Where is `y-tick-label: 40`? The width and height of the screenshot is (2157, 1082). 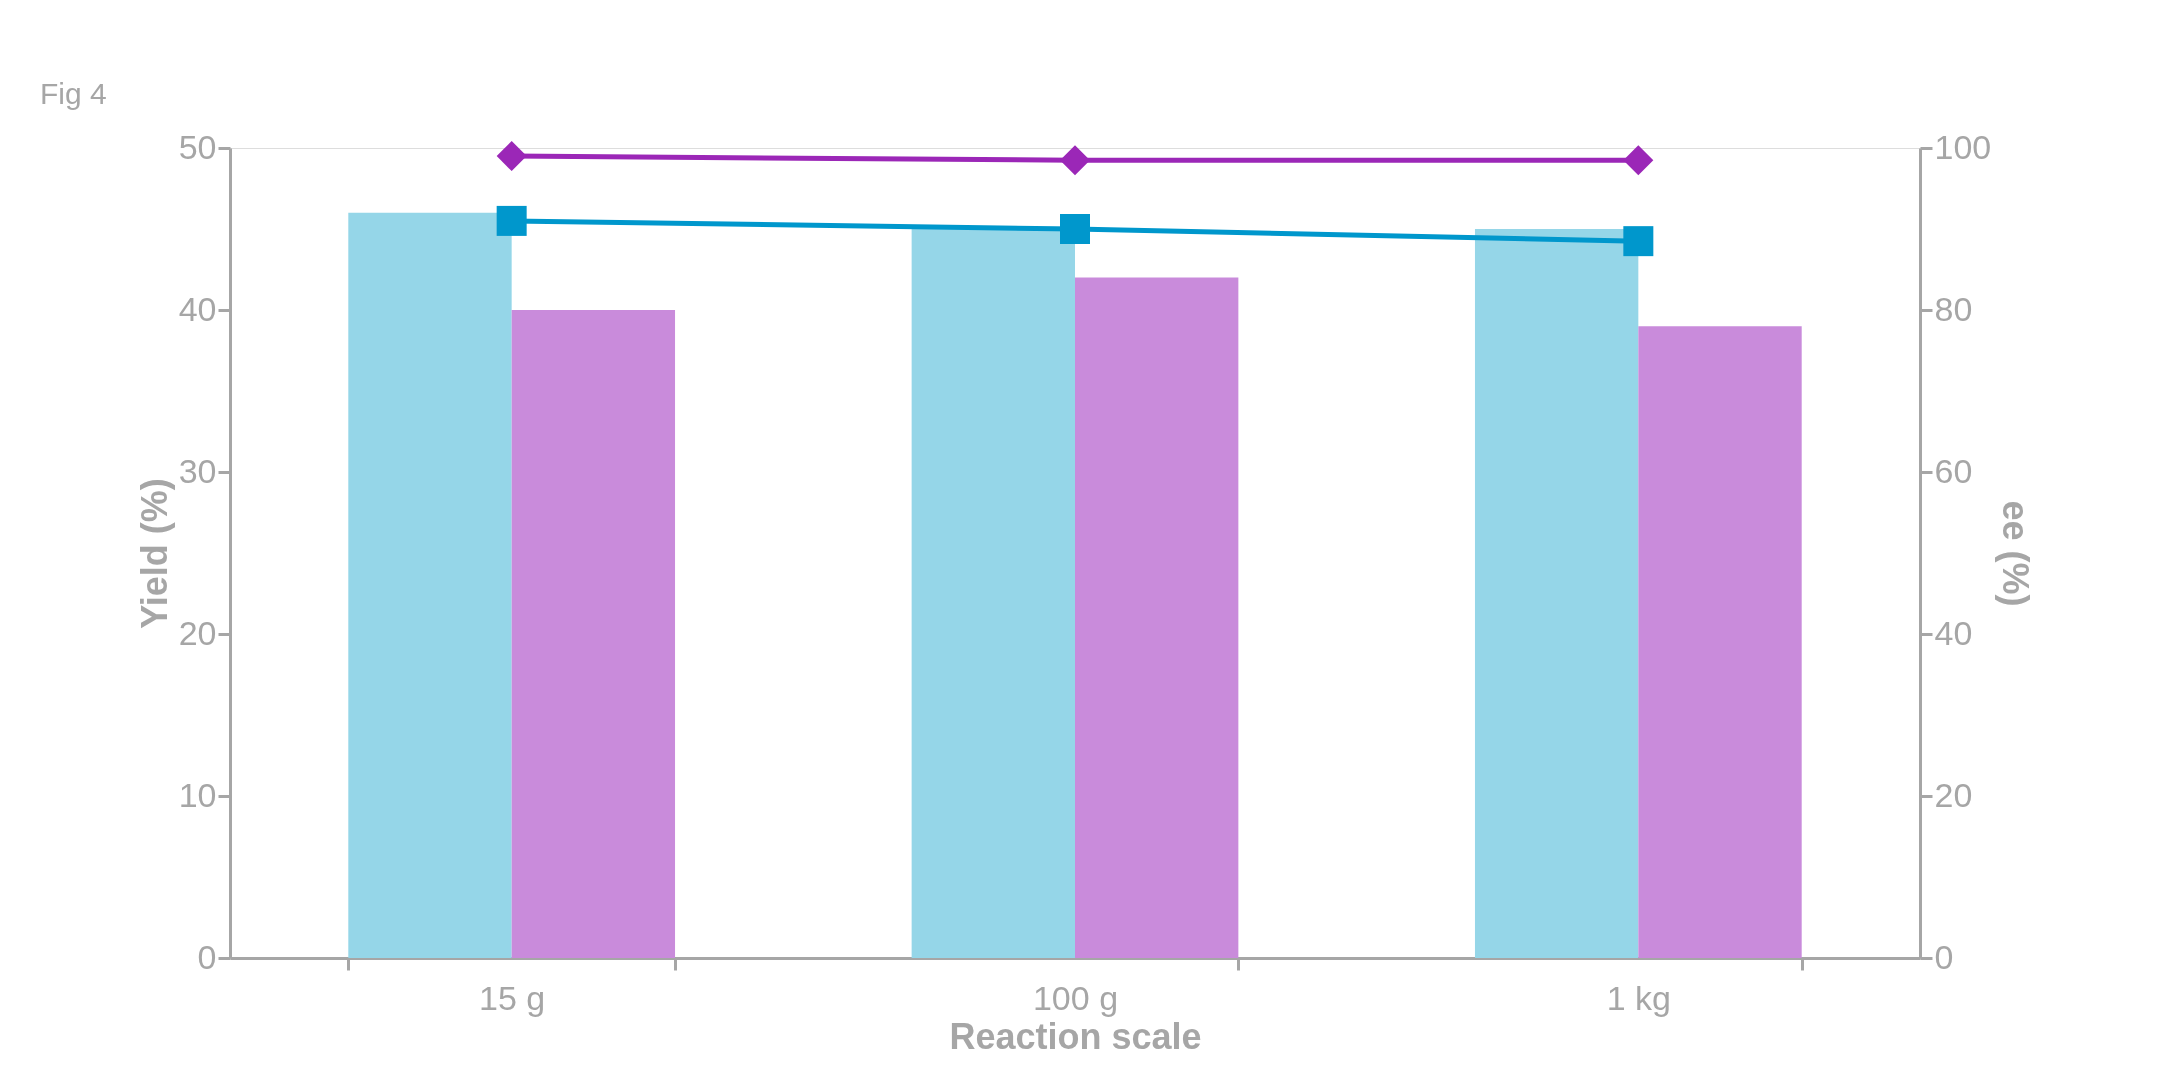 y-tick-label: 40 is located at coordinates (197, 308).